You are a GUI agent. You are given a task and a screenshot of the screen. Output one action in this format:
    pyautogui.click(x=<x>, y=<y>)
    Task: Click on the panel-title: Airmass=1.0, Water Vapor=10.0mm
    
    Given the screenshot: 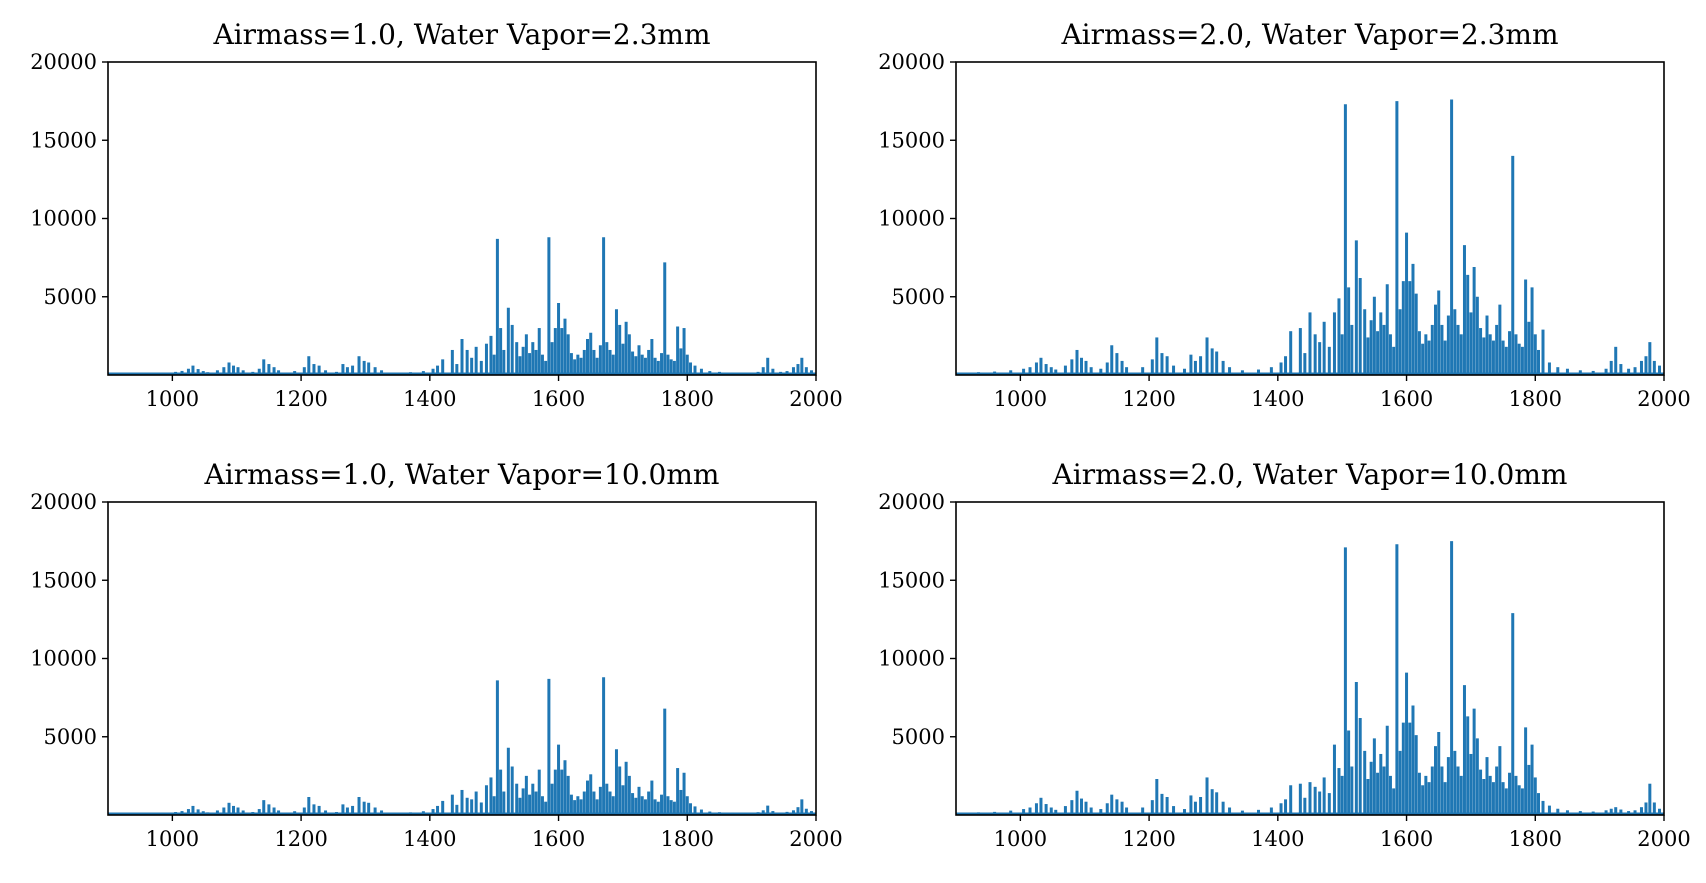 What is the action you would take?
    pyautogui.click(x=462, y=474)
    